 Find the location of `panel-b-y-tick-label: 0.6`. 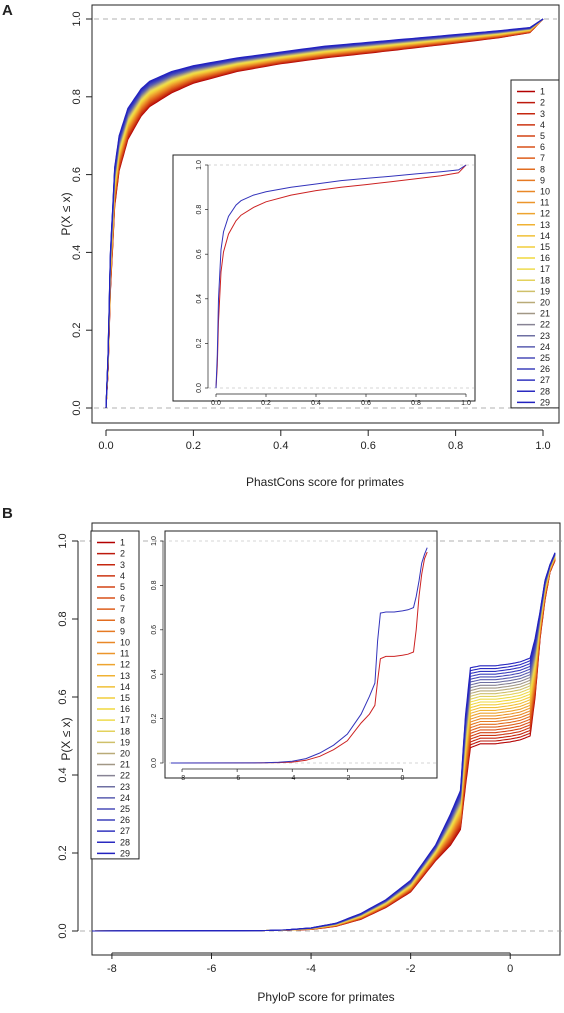

panel-b-y-tick-label: 0.6 is located at coordinates (63, 696).